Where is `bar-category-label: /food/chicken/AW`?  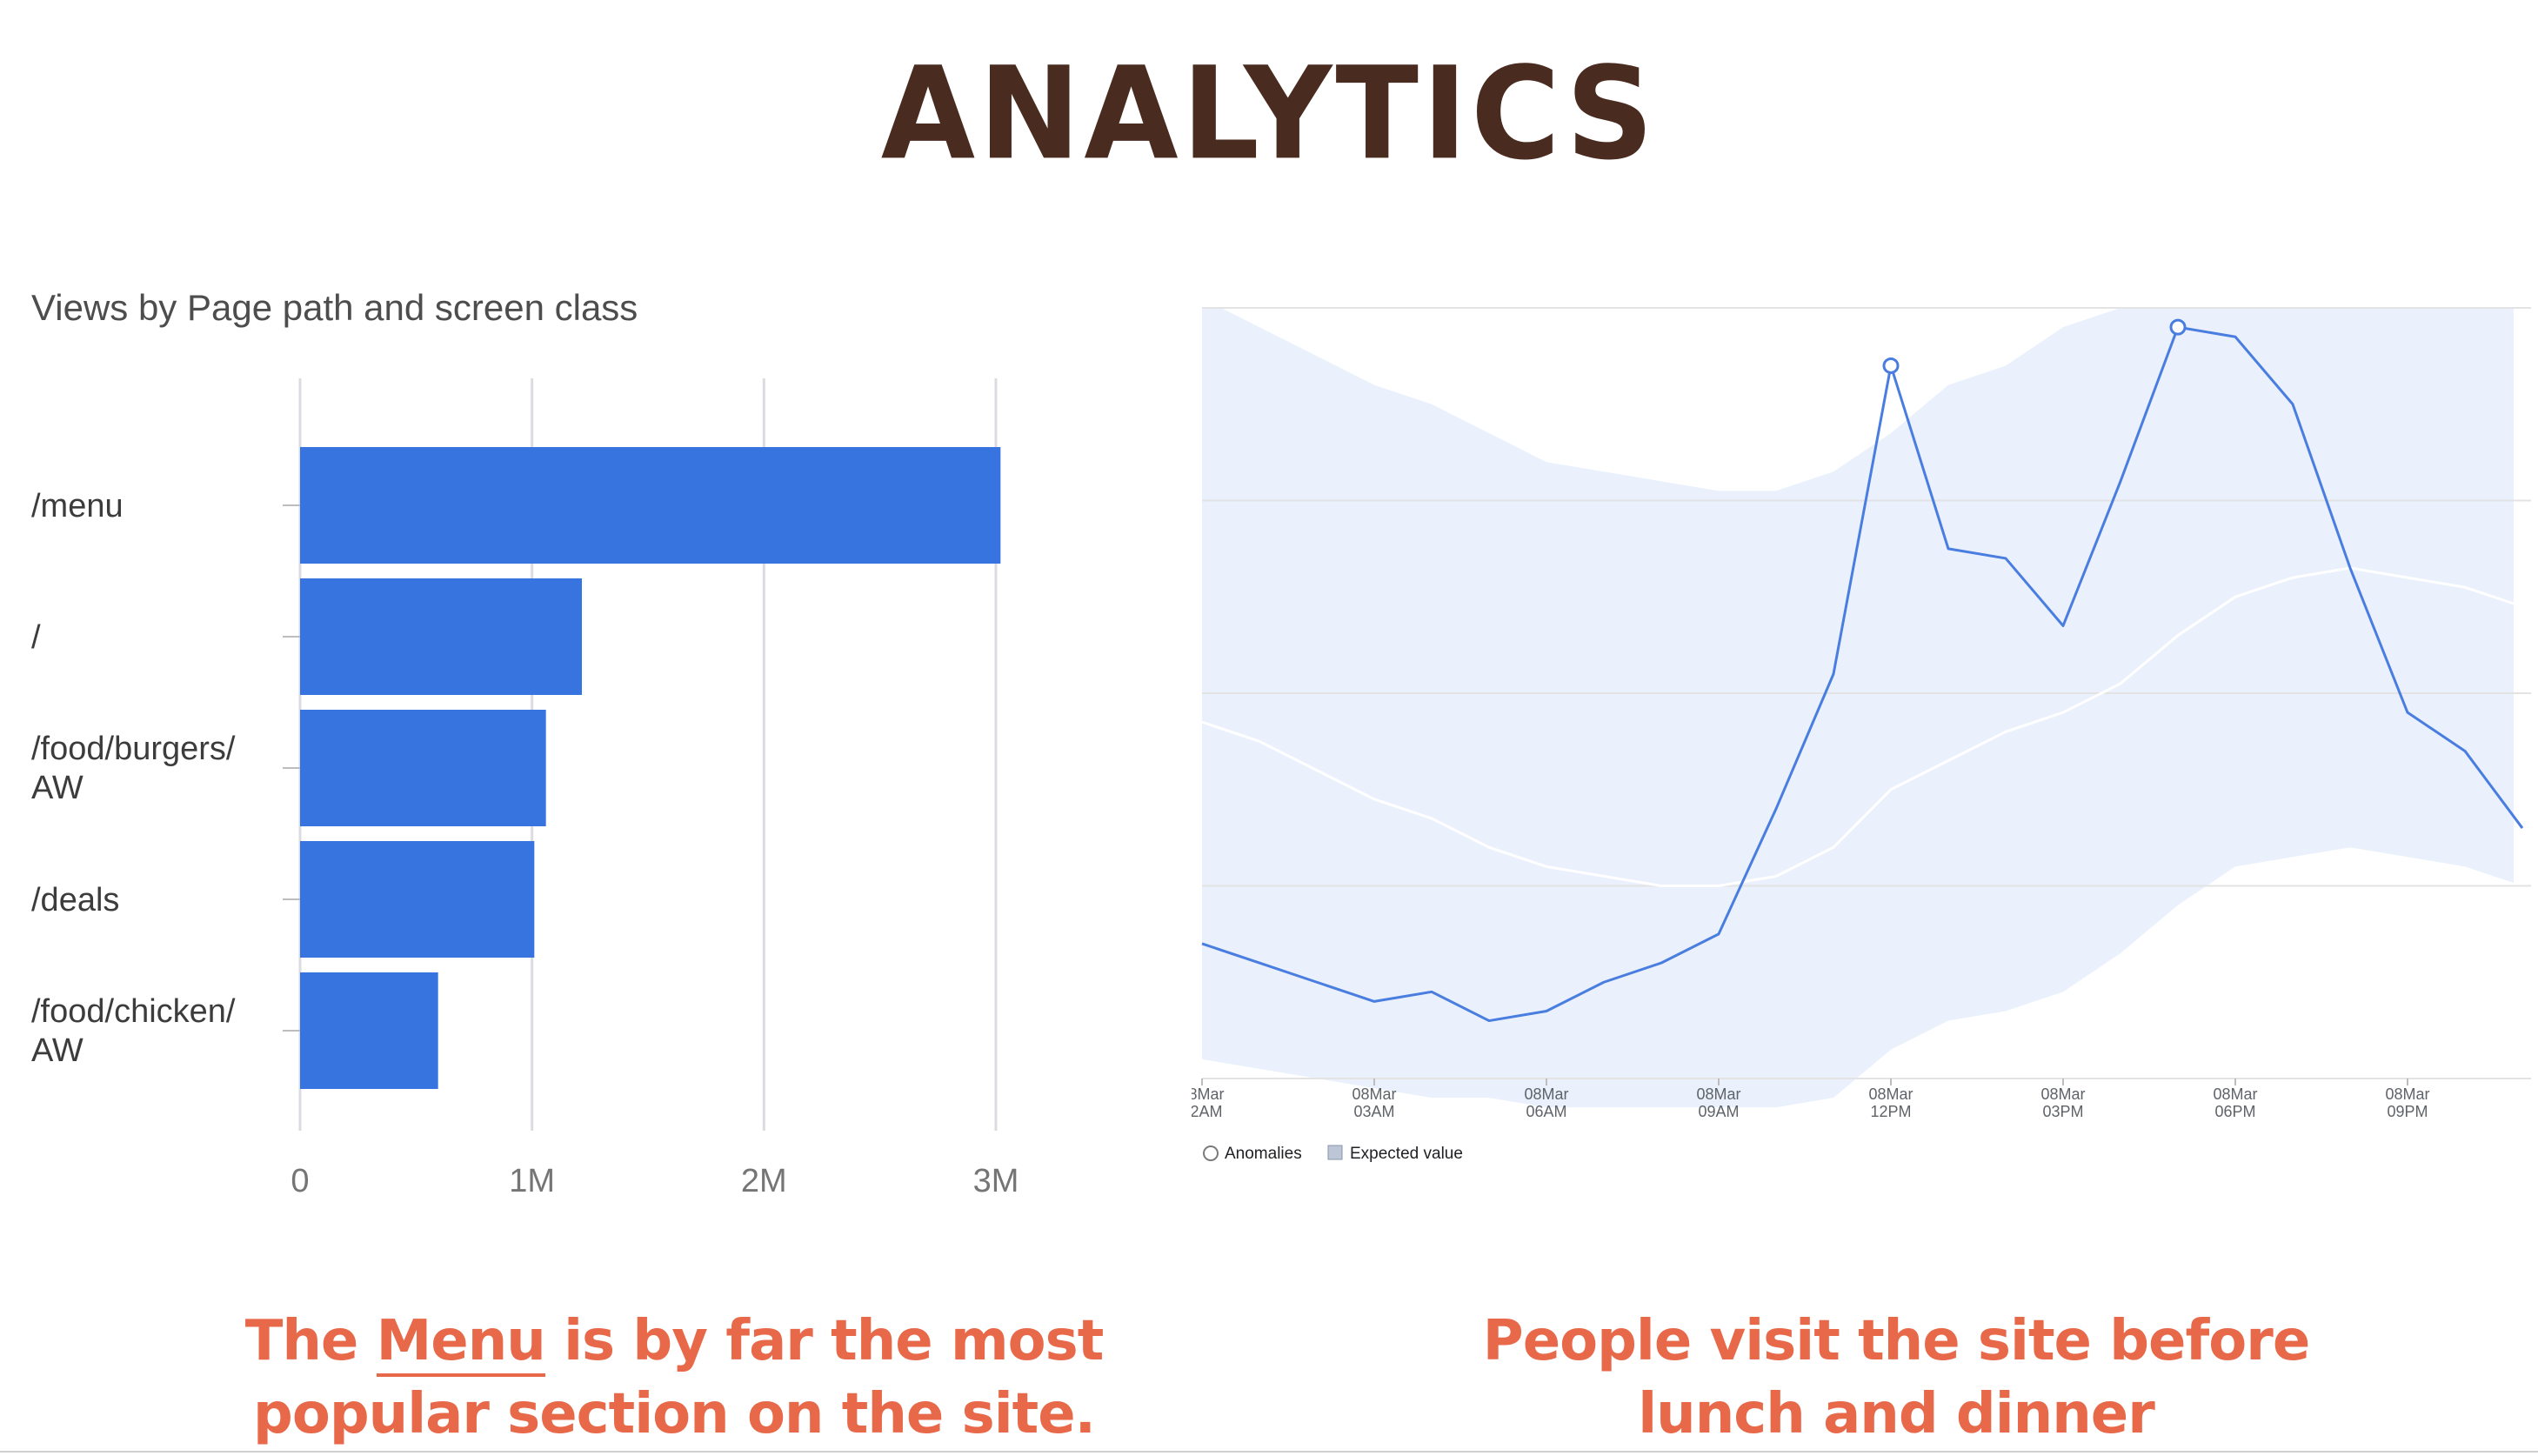 bar-category-label: /food/chicken/AW is located at coordinates (133, 1031).